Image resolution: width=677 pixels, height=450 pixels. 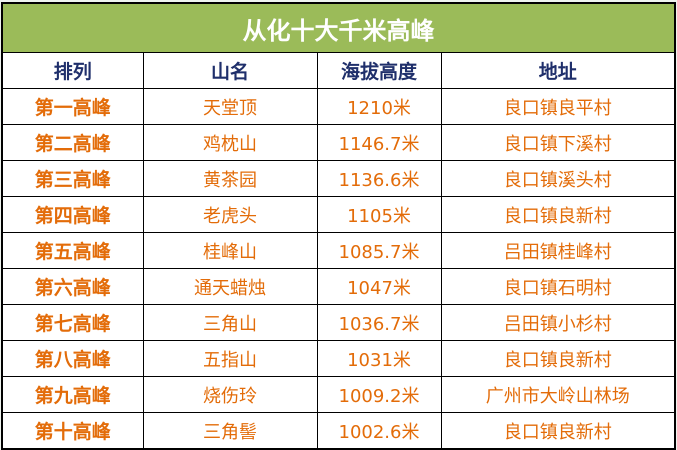 I want to click on cell-address: 良口镇石明村, so click(x=558, y=286).